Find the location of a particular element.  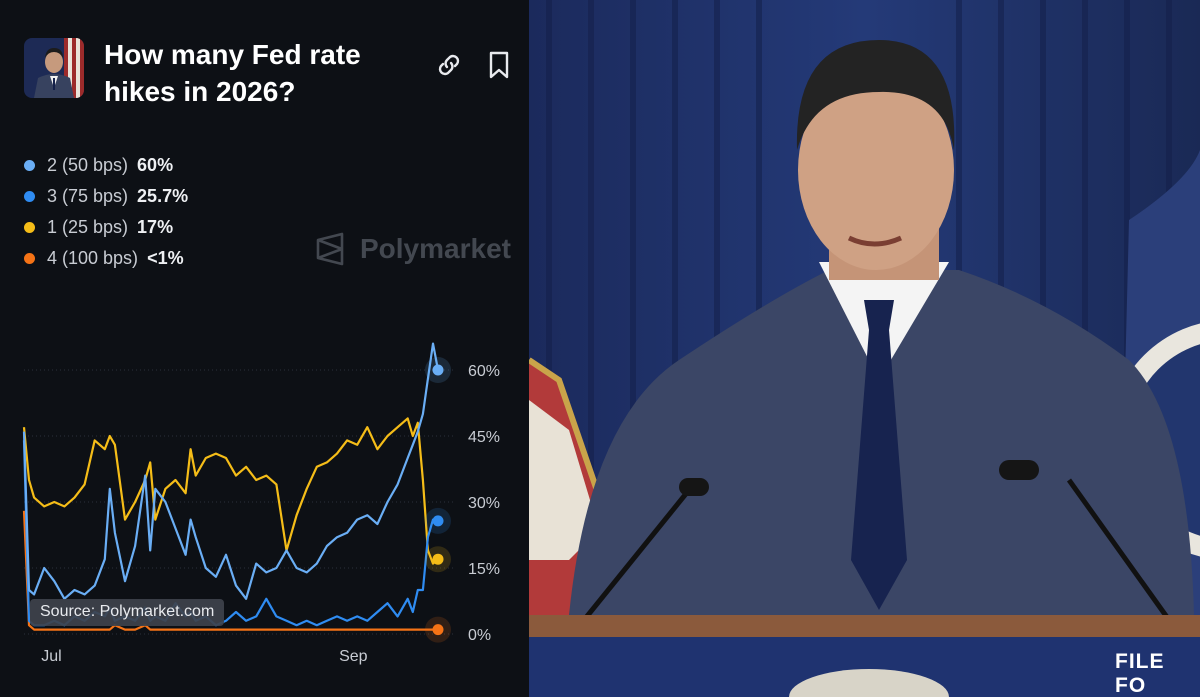

legend-label: 4 (100 bps) is located at coordinates (93, 258).